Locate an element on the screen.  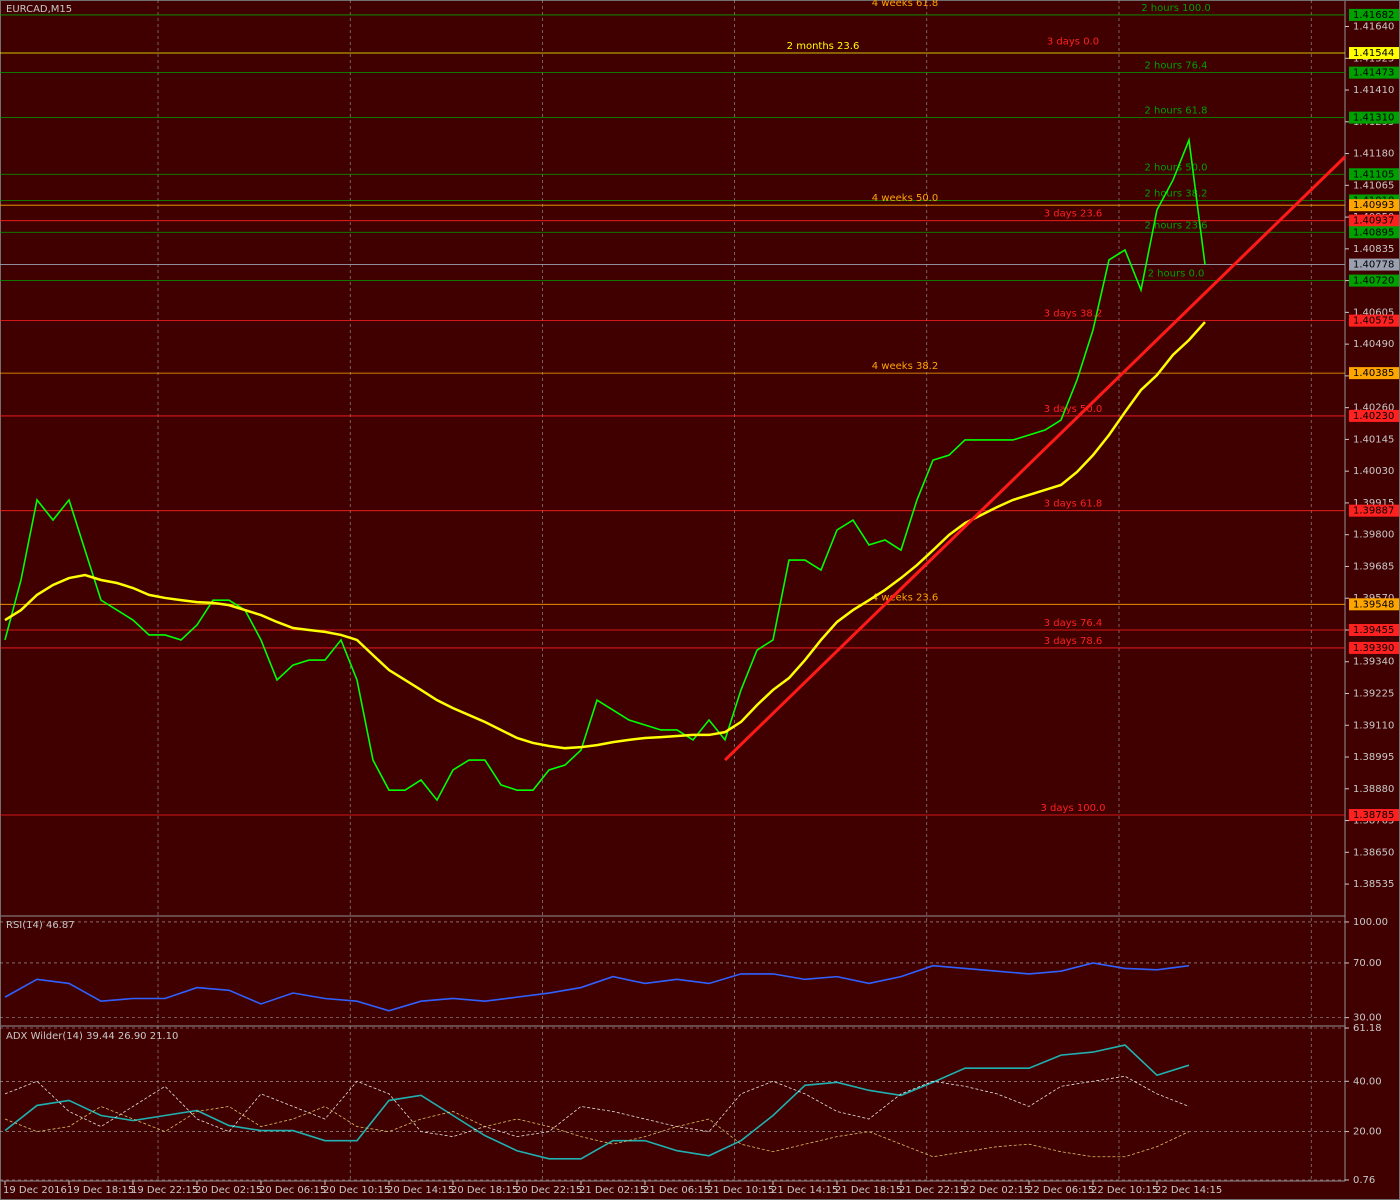
price-tag-label: 1.39455 is located at coordinates (1373, 630).